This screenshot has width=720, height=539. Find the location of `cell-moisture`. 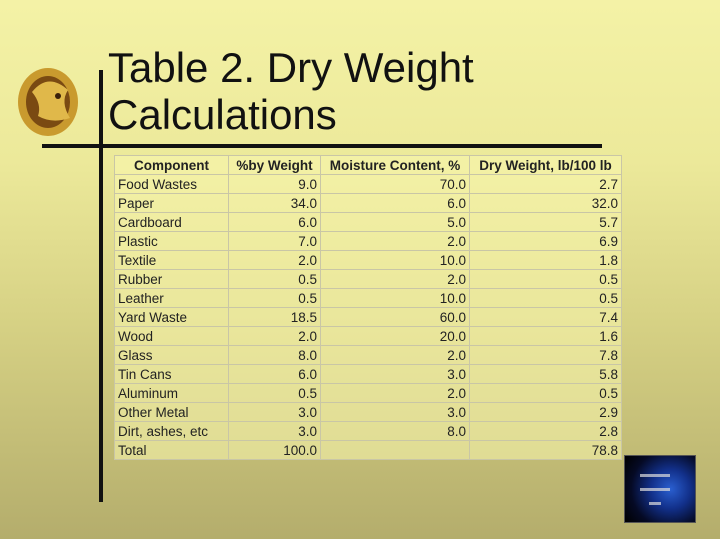

cell-moisture is located at coordinates (395, 450).